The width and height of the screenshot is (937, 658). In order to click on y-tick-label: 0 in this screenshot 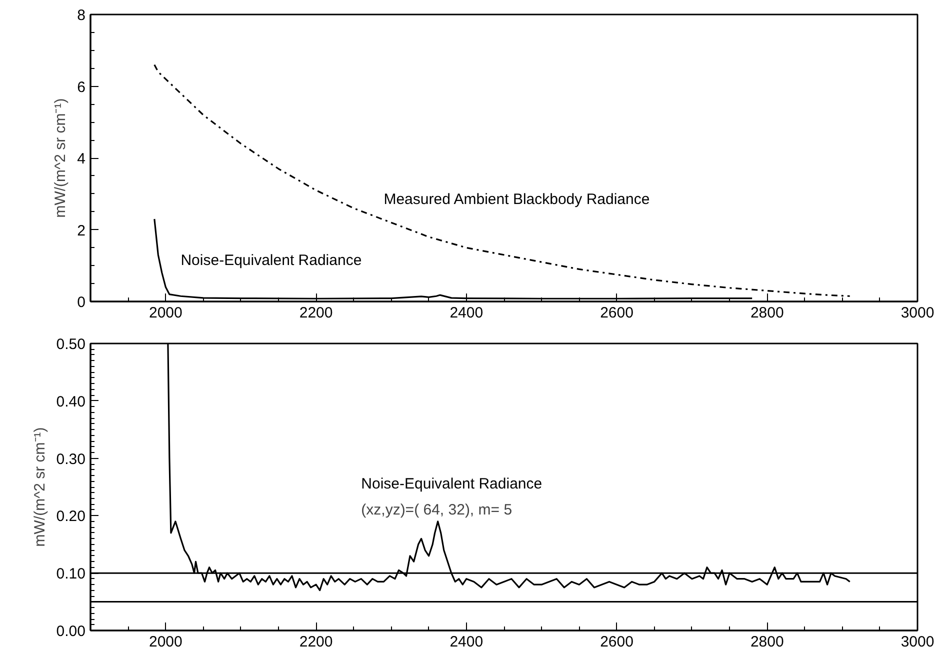, I will do `click(81, 302)`.